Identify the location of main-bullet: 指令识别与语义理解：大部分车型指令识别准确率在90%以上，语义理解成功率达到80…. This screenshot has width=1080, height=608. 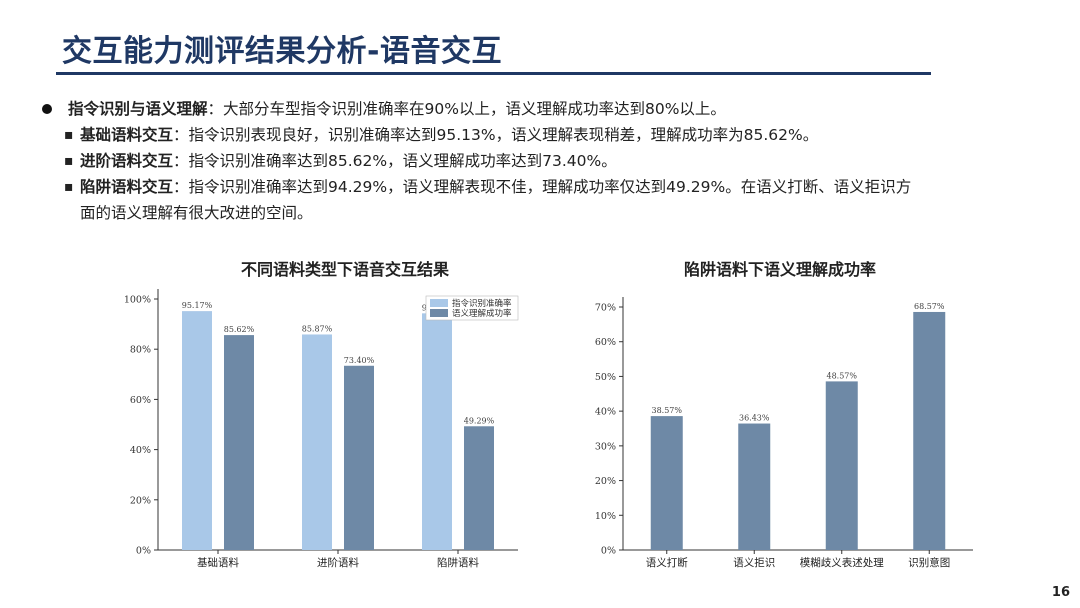
(547, 109).